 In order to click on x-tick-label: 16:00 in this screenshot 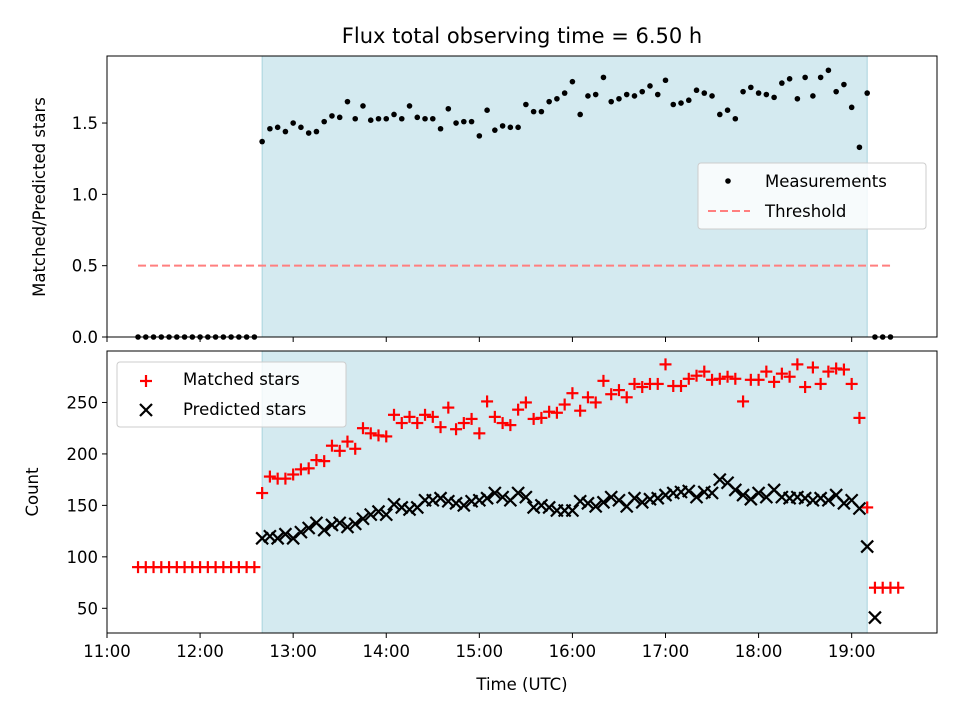, I will do `click(573, 651)`.